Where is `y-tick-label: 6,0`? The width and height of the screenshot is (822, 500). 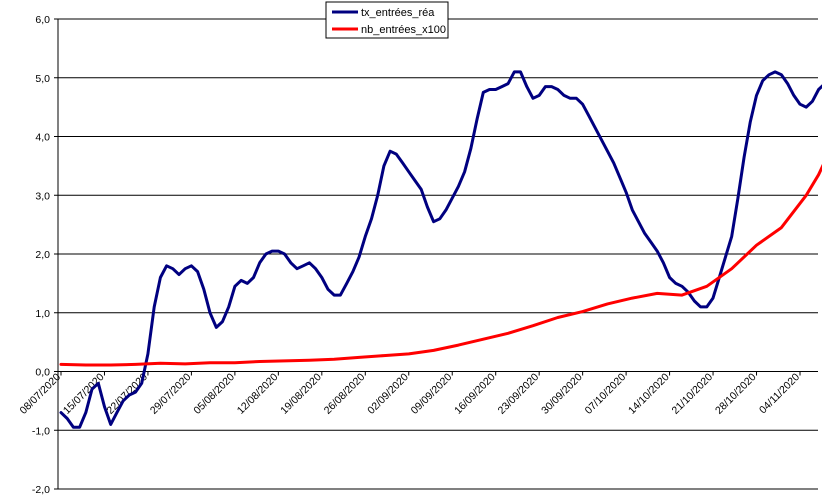 y-tick-label: 6,0 is located at coordinates (42, 20).